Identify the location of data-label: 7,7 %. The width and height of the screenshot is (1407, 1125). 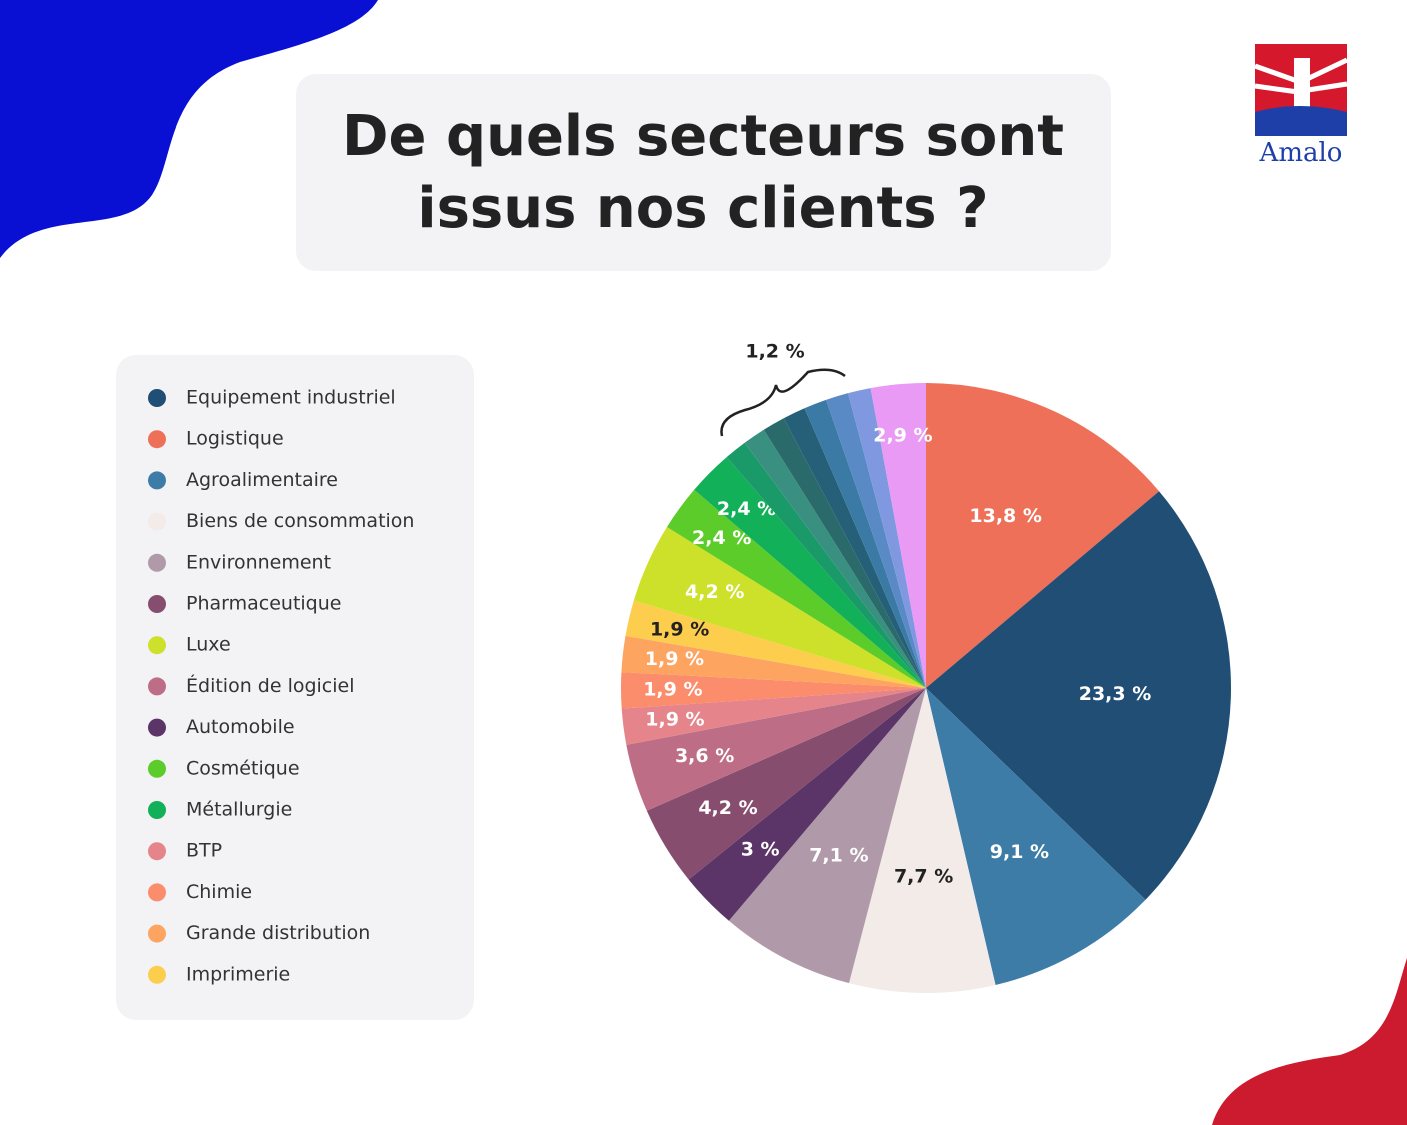
(923, 877).